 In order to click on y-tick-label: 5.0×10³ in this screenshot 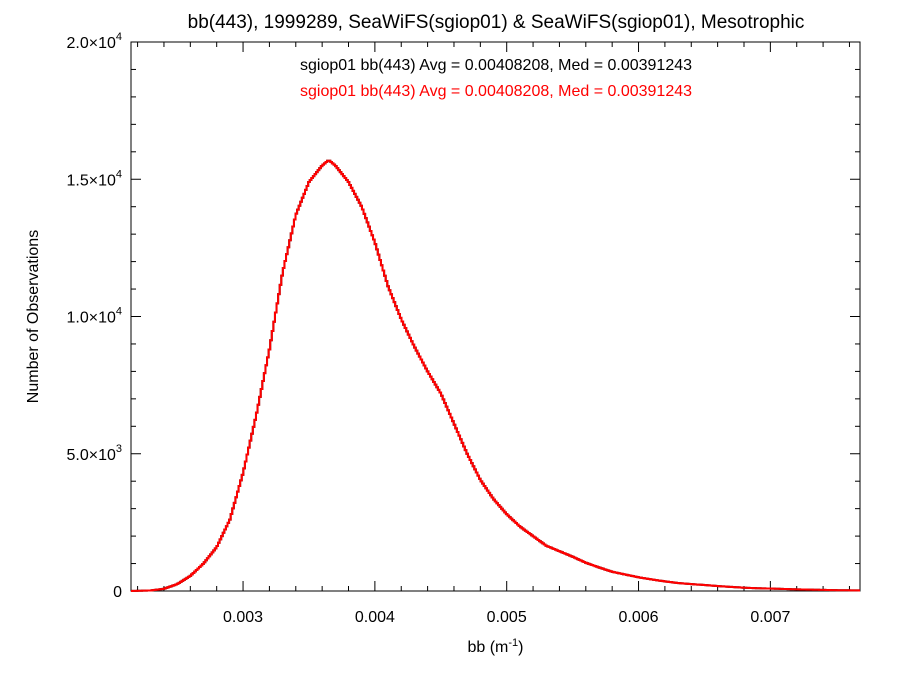, I will do `click(94, 453)`.